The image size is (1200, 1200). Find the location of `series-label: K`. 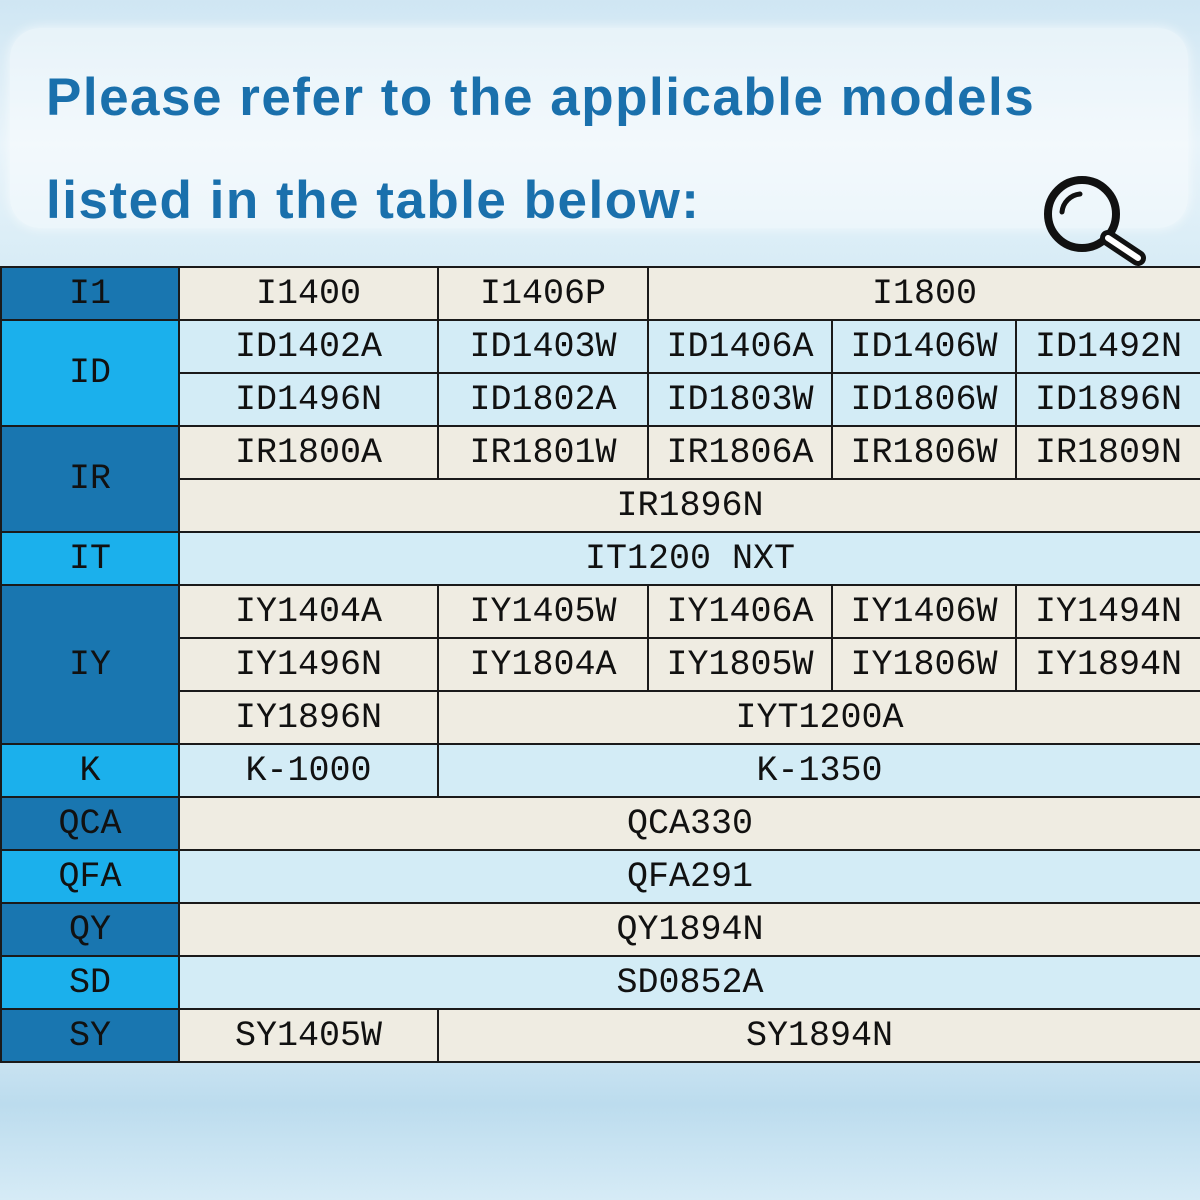

series-label: K is located at coordinates (90, 770).